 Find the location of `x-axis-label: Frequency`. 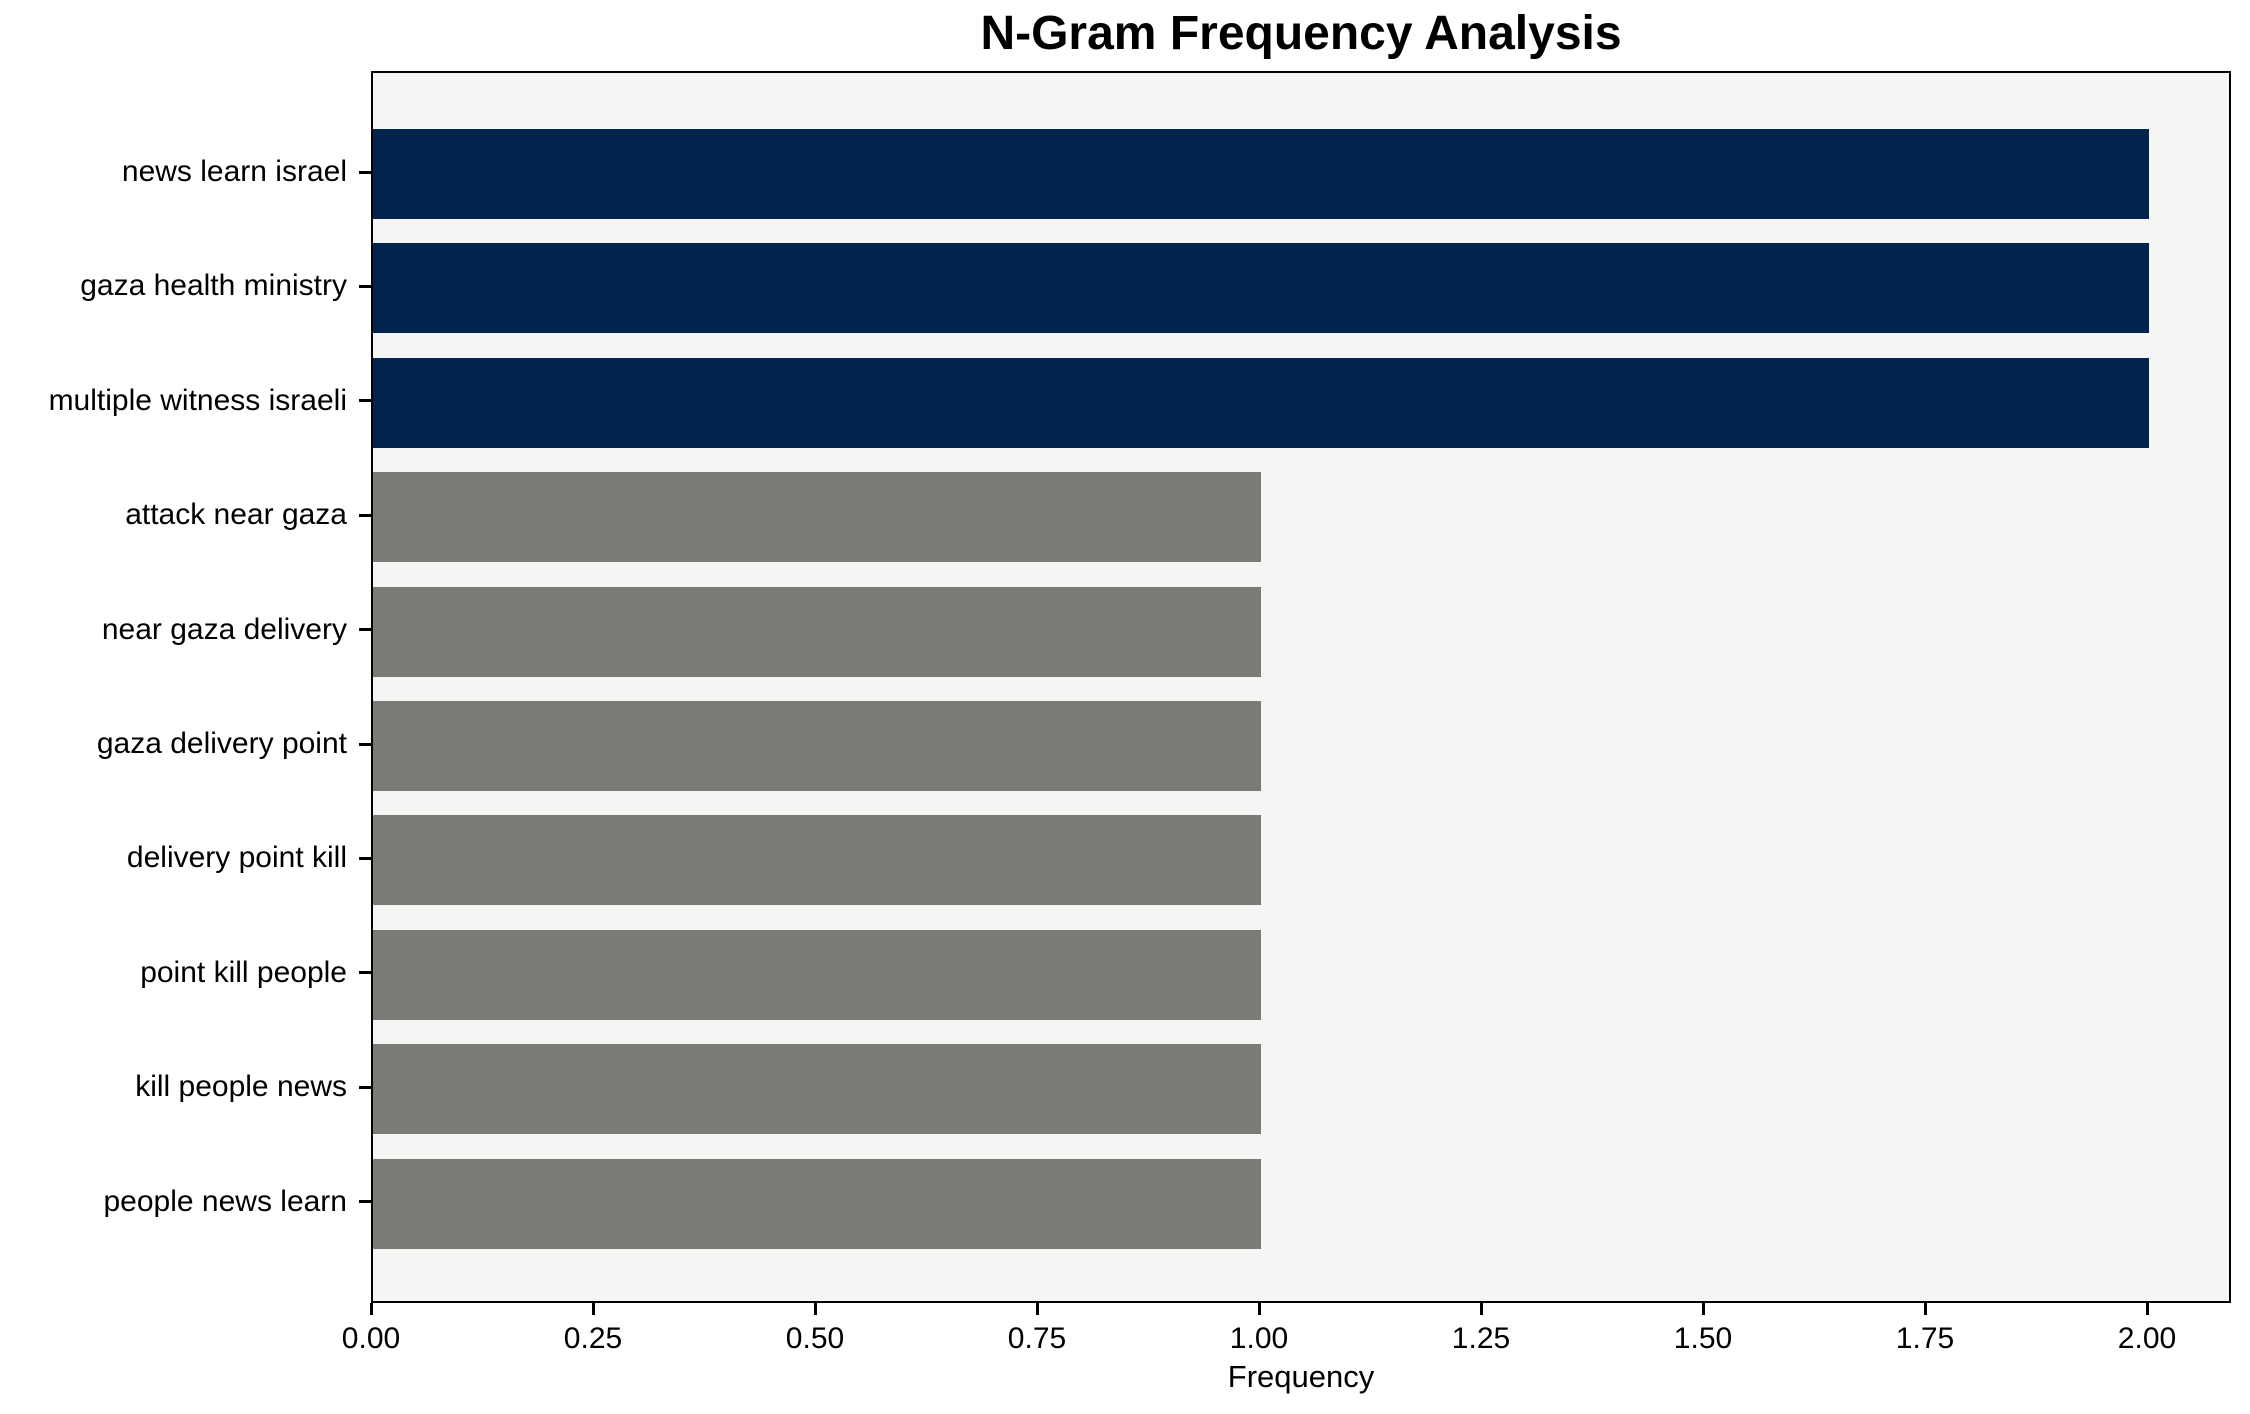

x-axis-label: Frequency is located at coordinates (1301, 1376).